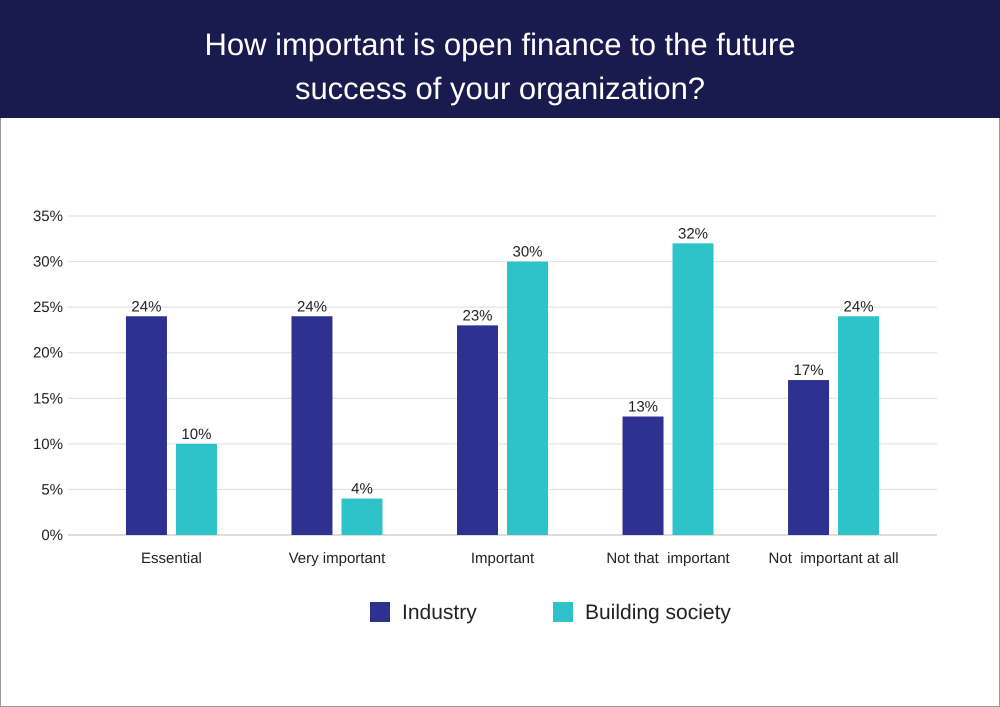  What do you see at coordinates (47, 399) in the screenshot?
I see `y-tick-label: 15%` at bounding box center [47, 399].